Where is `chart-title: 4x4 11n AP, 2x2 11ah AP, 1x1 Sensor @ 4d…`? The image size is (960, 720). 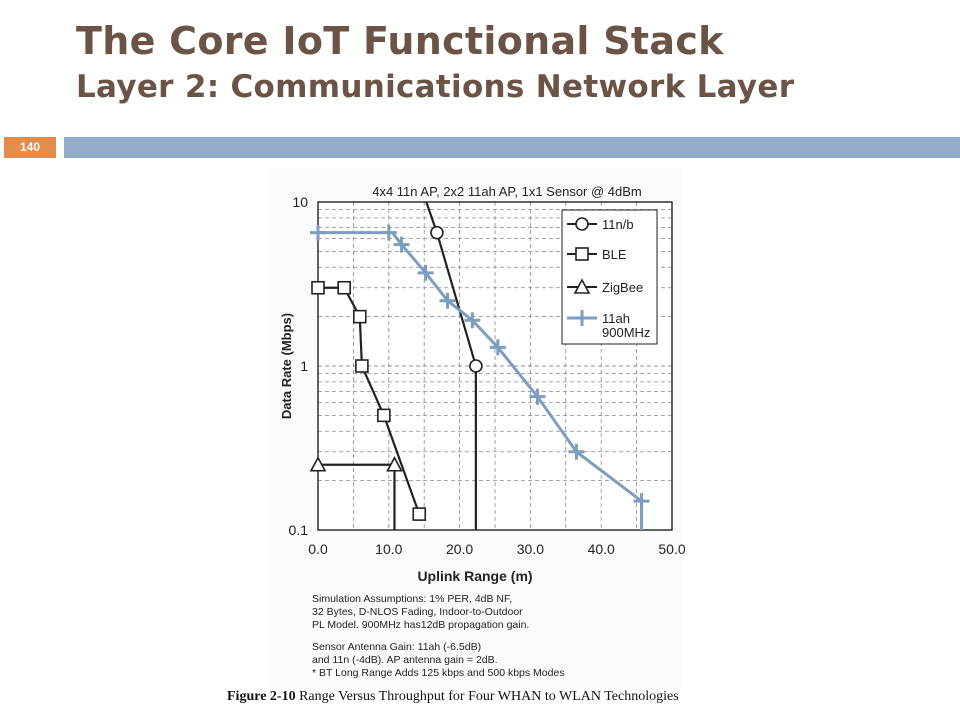
chart-title: 4x4 11n AP, 2x2 11ah AP, 1x1 Sensor @ 4d… is located at coordinates (507, 191).